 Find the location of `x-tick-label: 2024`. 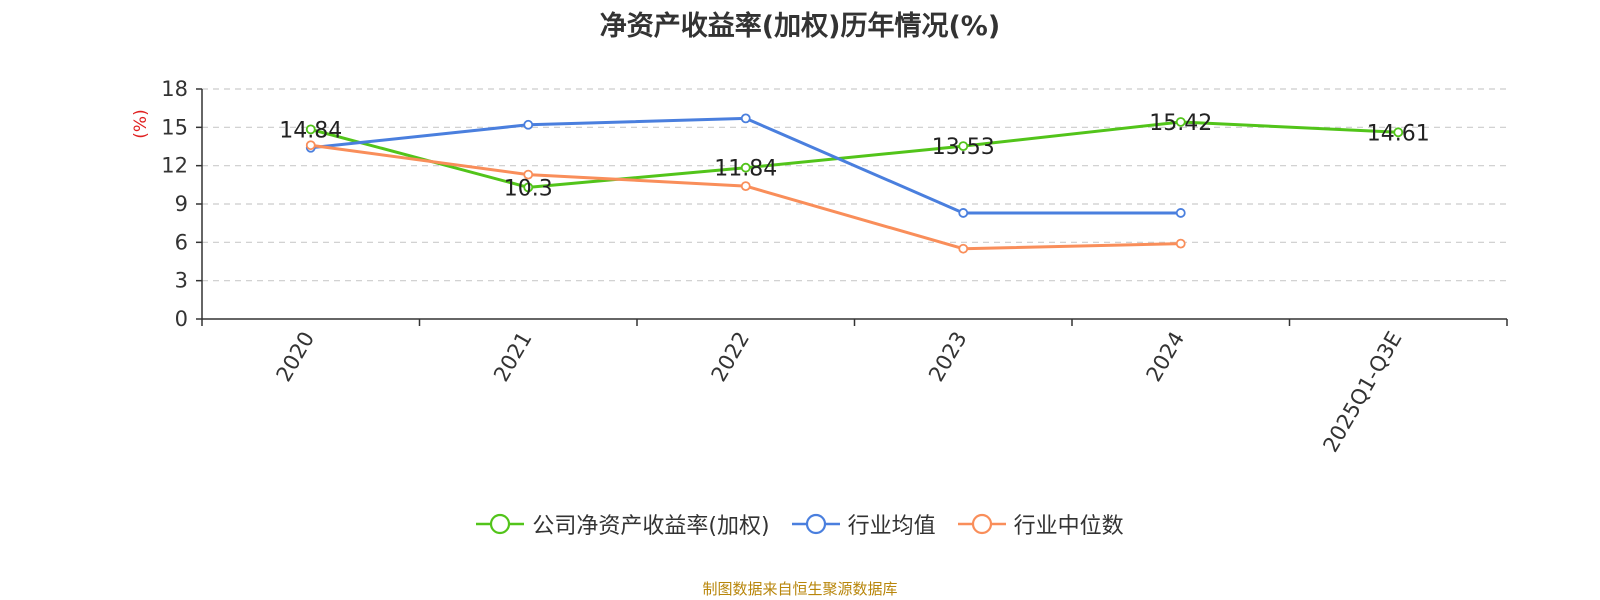

x-tick-label: 2024 is located at coordinates (1166, 357).